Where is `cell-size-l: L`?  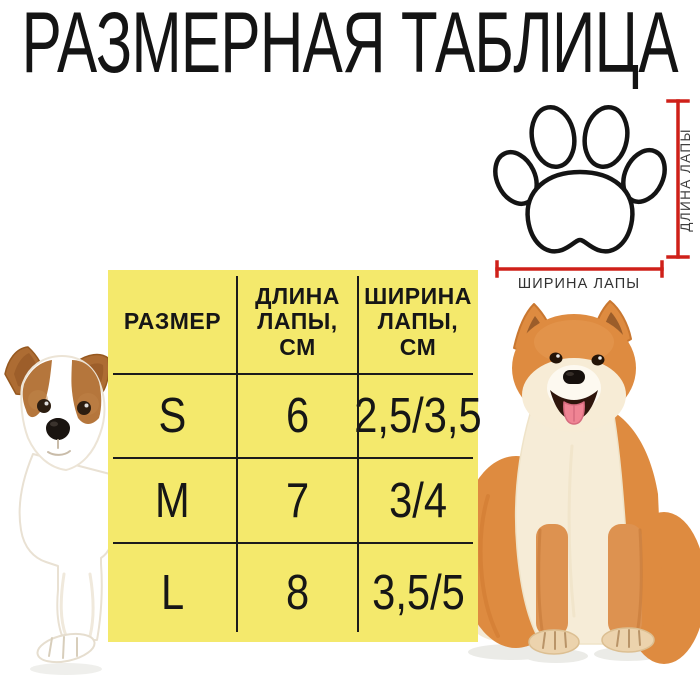
cell-size-l: L is located at coordinates (172, 592).